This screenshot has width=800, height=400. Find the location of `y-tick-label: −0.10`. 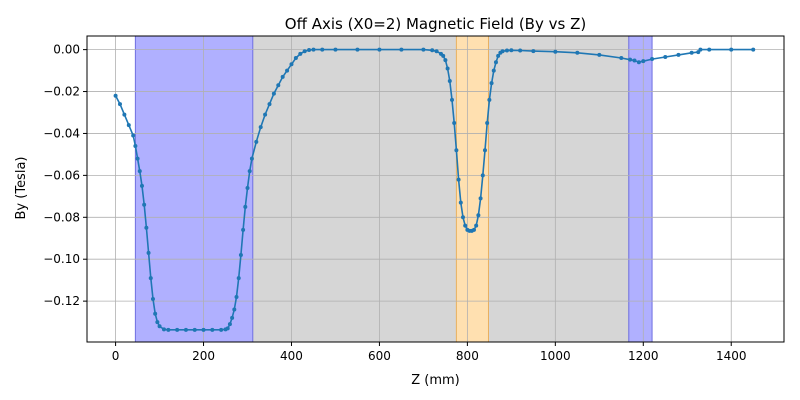

y-tick-label: −0.10 is located at coordinates (61, 259).